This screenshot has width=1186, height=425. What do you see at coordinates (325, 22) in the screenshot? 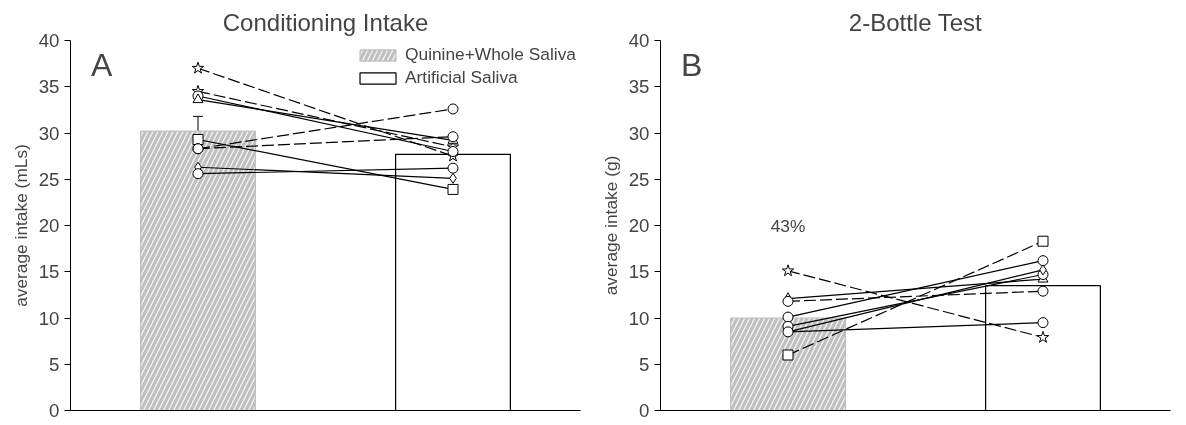
I see `chart-title: Conditioning Intake` at bounding box center [325, 22].